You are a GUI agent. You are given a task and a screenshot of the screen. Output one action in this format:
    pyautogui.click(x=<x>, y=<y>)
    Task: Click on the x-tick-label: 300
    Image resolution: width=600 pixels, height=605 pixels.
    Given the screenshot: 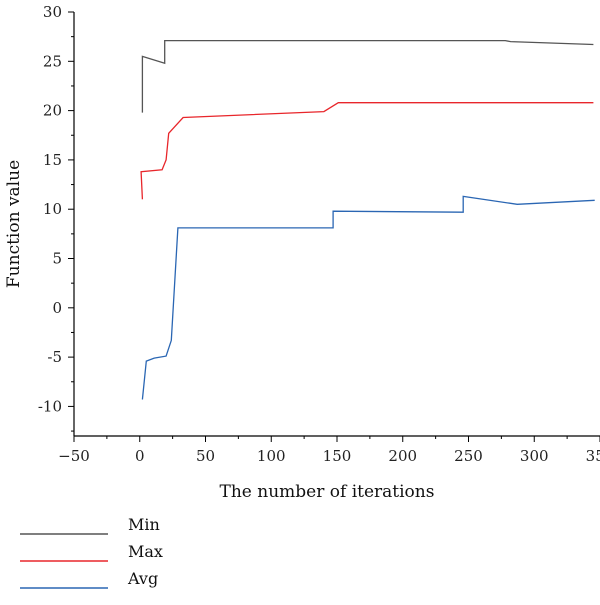 What is the action you would take?
    pyautogui.click(x=534, y=456)
    